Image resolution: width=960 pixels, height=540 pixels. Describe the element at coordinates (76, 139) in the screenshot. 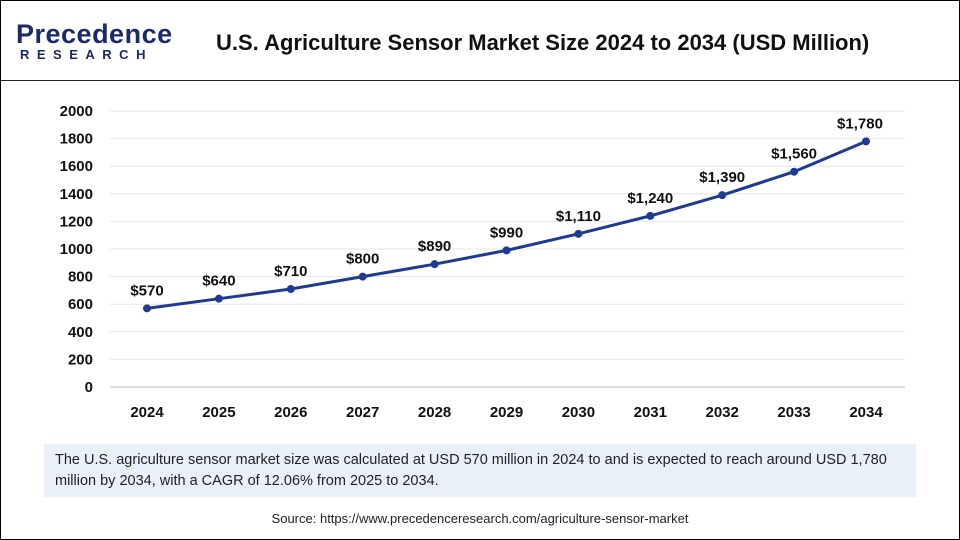

I see `y-tick-label: 1800` at that location.